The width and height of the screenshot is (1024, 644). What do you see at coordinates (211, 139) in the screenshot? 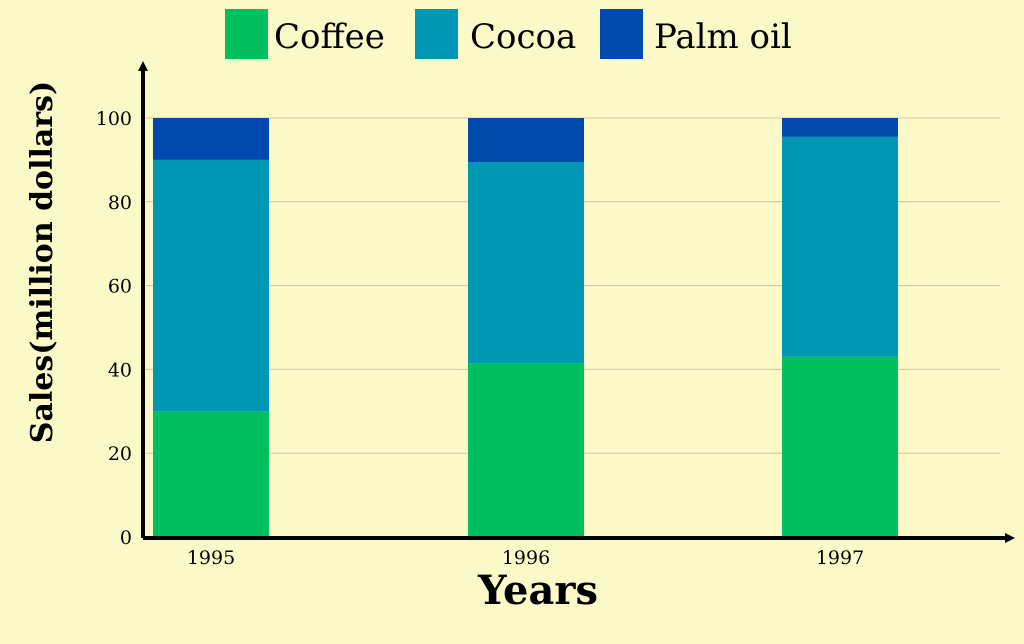
I see `bar-segment-palm-oil-1995` at bounding box center [211, 139].